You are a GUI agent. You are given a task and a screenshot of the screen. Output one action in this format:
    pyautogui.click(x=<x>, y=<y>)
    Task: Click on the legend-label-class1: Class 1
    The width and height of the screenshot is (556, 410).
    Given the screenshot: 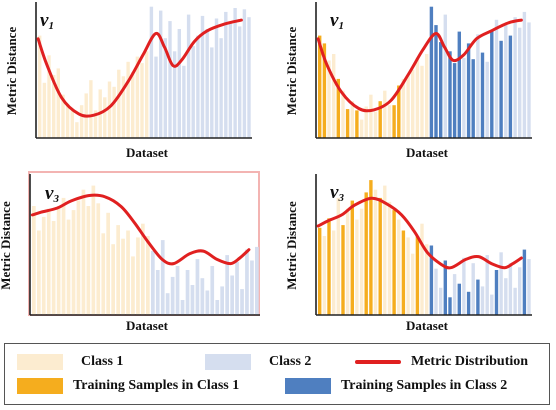 What is the action you would take?
    pyautogui.click(x=102, y=361)
    